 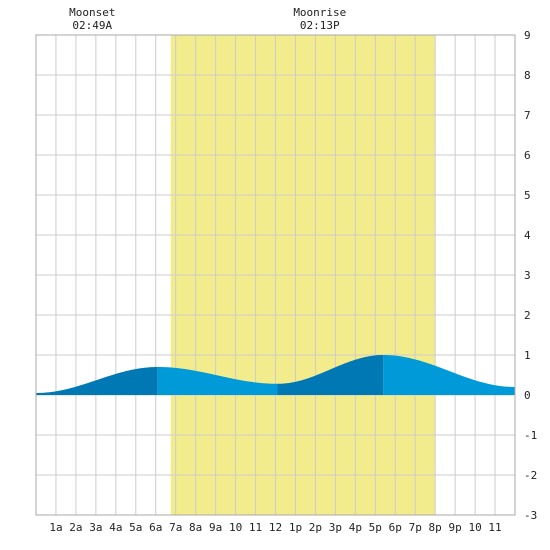 What do you see at coordinates (415, 527) in the screenshot?
I see `x-tick-label: 7p` at bounding box center [415, 527].